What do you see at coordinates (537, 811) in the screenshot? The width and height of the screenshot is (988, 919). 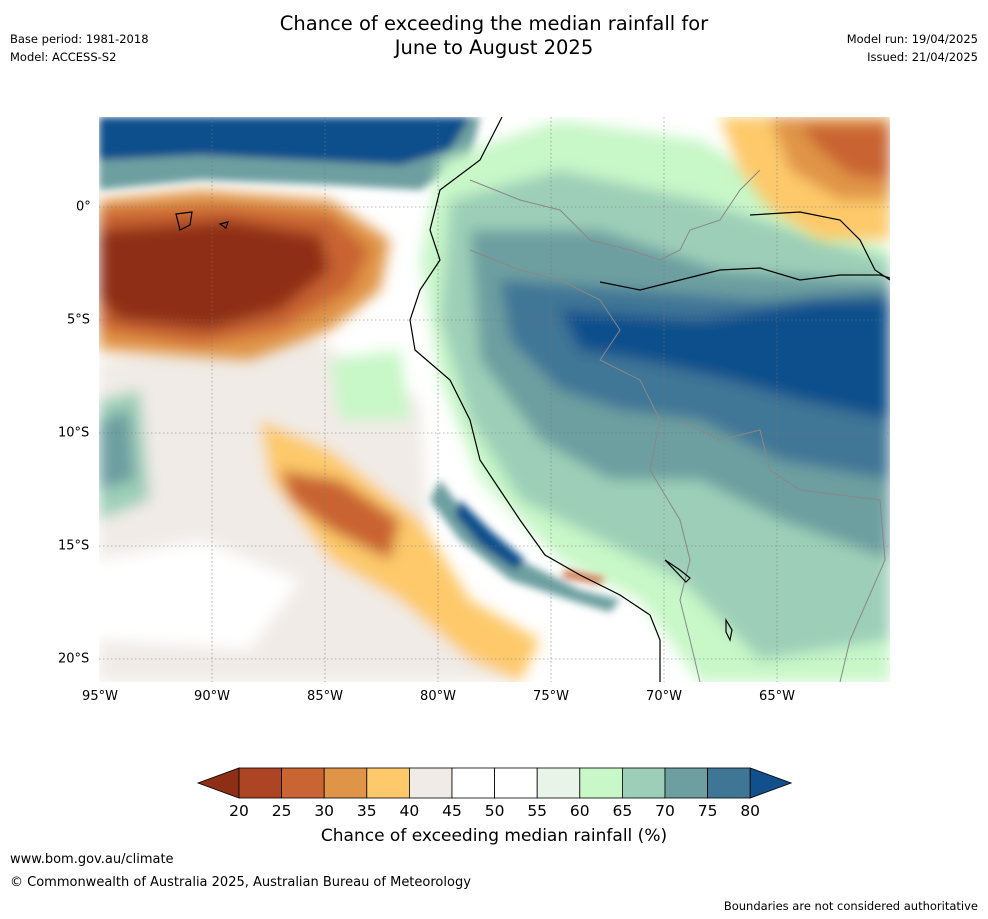 I see `colorbar-tick: 55` at bounding box center [537, 811].